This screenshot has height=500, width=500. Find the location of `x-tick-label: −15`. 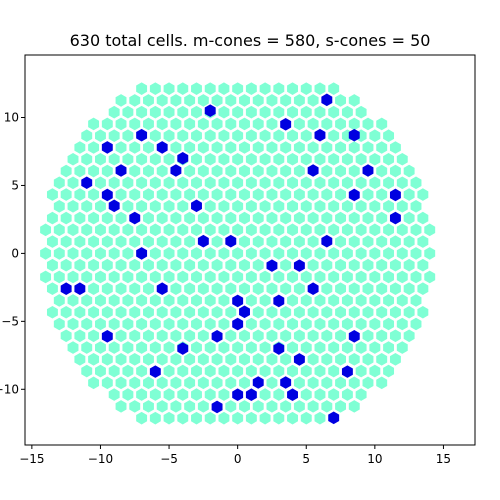

x-tick-label: −15 is located at coordinates (31, 459).